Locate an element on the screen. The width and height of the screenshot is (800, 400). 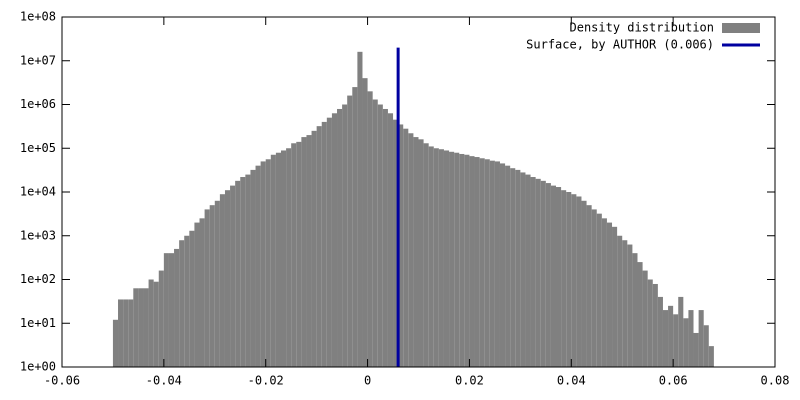
x-tick-label: 0.08 is located at coordinates (775, 381).